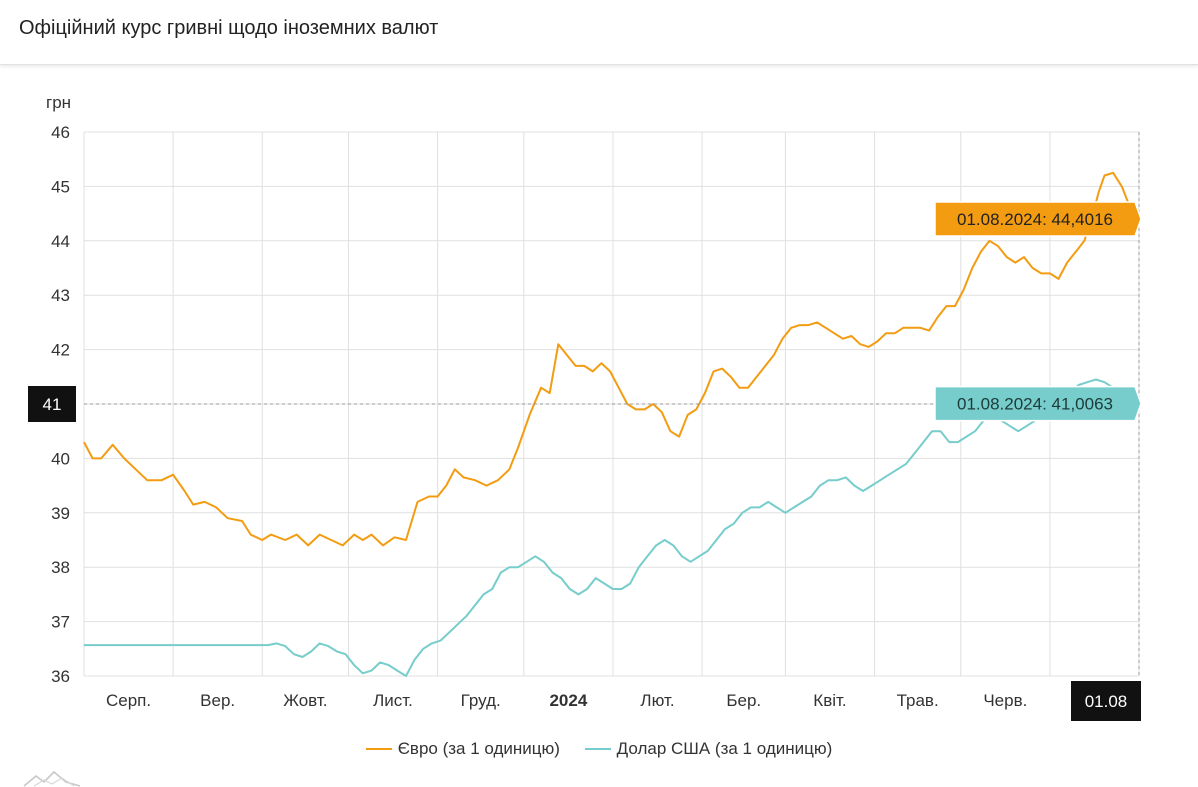 The width and height of the screenshot is (1198, 787). I want to click on x-tick-label: Вер., so click(217, 700).